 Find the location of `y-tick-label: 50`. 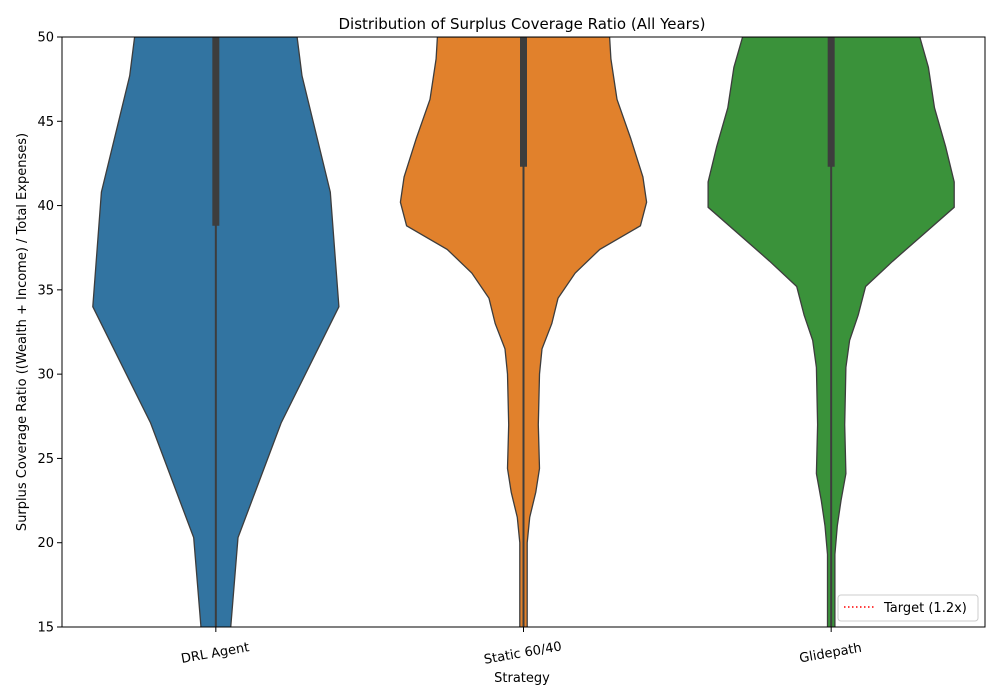

y-tick-label: 50 is located at coordinates (45, 38).